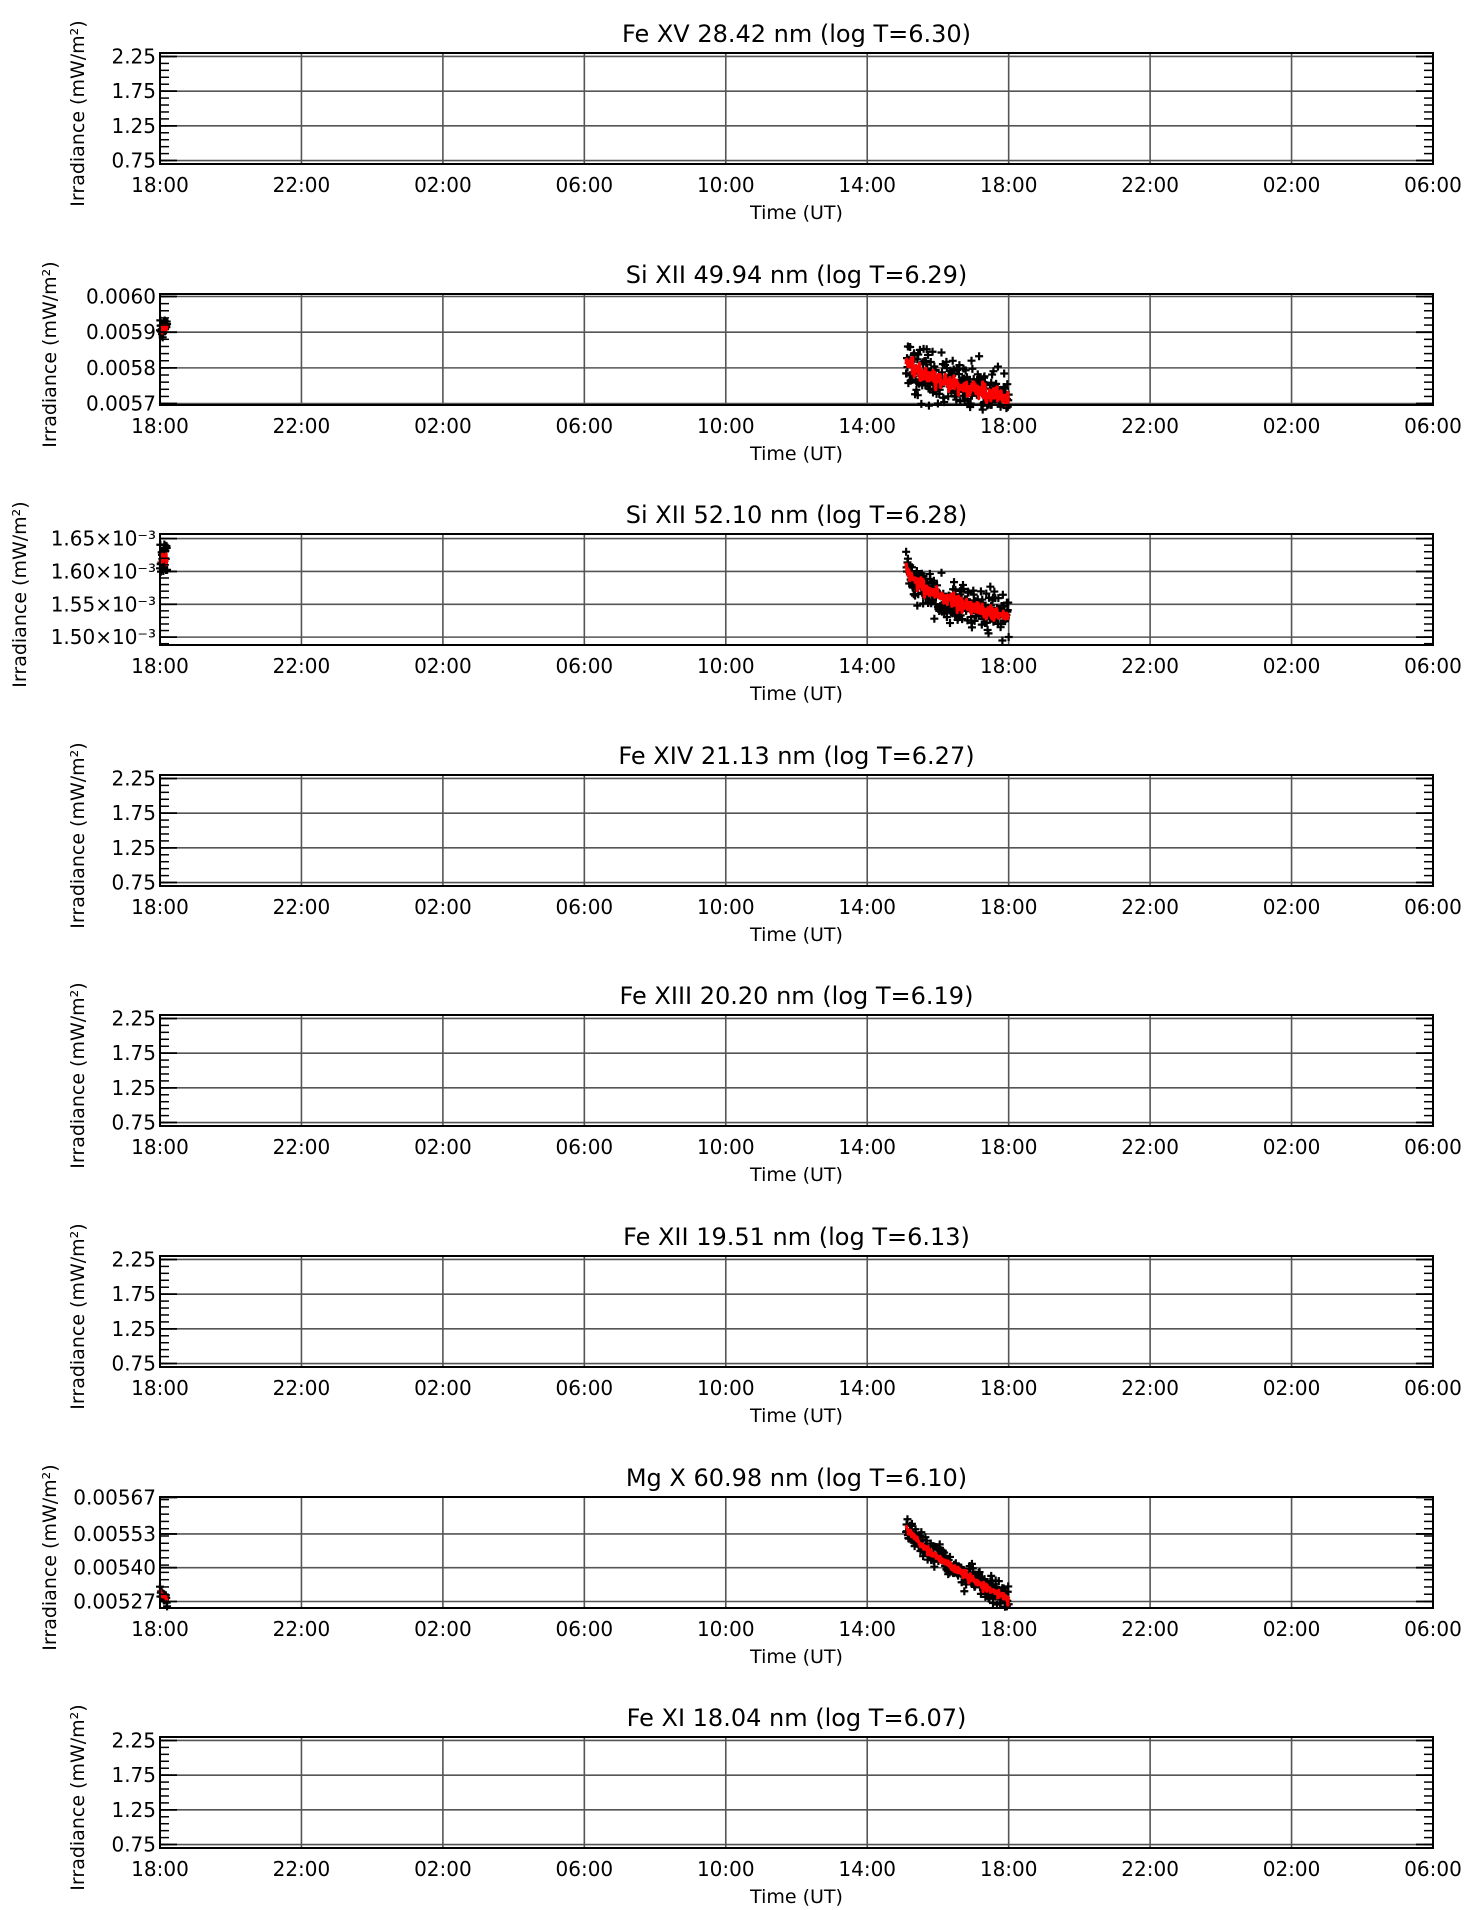  I want to click on panel-title: Fe XII 19.51 nm (log T=6.13), so click(796, 1237).